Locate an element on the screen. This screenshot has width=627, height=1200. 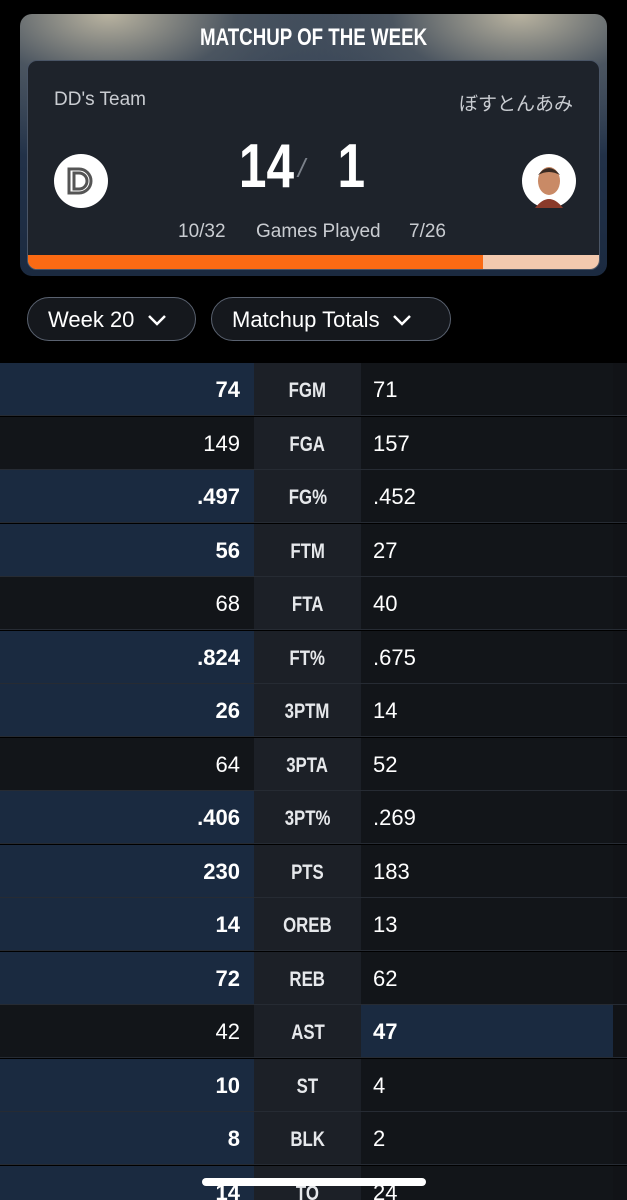
stat-cell: FTM is located at coordinates (307, 550).